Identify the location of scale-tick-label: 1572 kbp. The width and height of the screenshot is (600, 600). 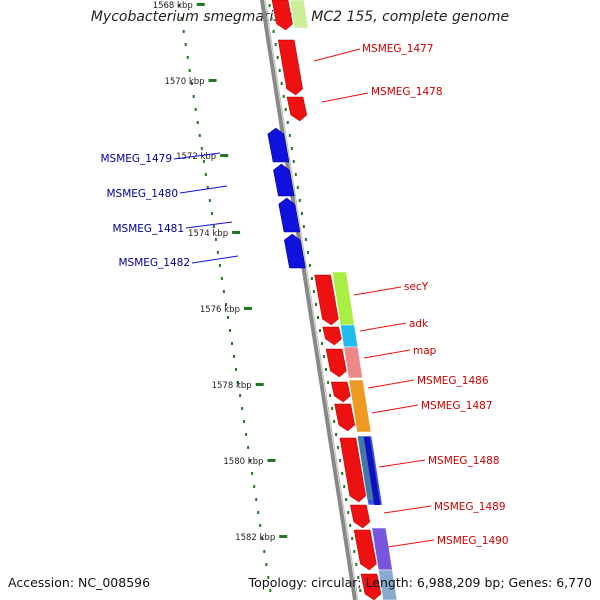
(196, 157).